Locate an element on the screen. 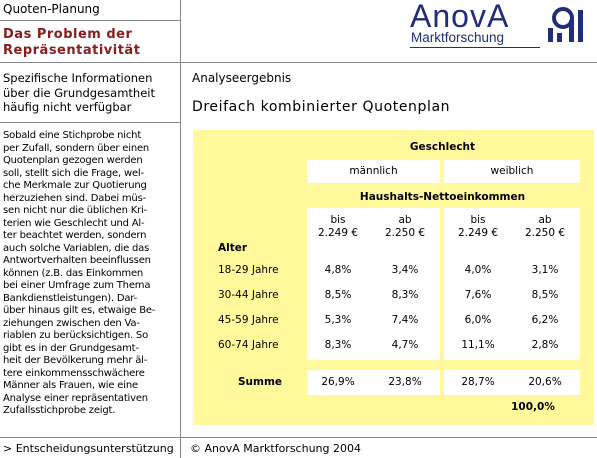 This screenshot has height=458, width=597. nav-link: > Entscheidungsunterstützung is located at coordinates (88, 448).